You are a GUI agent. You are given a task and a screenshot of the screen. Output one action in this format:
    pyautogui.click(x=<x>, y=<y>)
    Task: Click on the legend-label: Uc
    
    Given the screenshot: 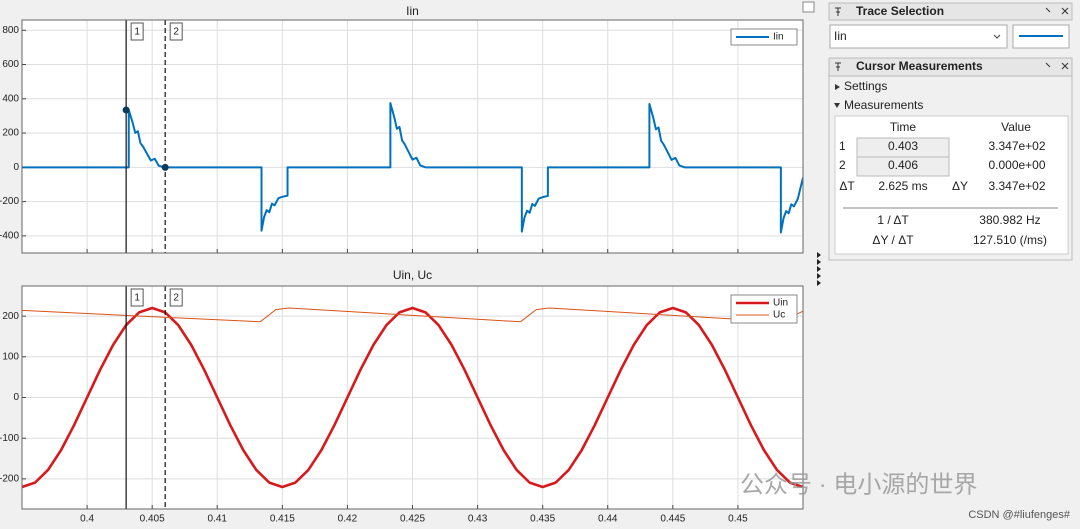 What is the action you would take?
    pyautogui.click(x=779, y=315)
    